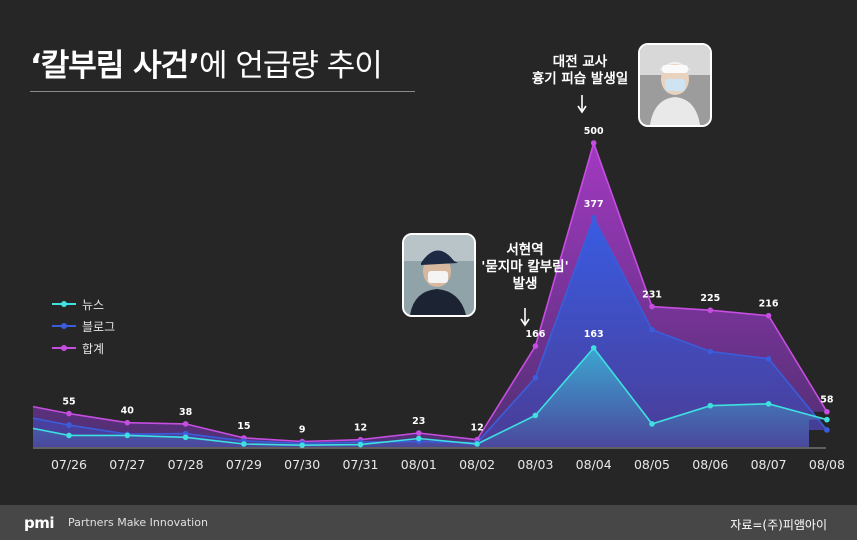  Describe the element at coordinates (419, 464) in the screenshot. I see `x-tick-label-08/01: 08/01` at that location.